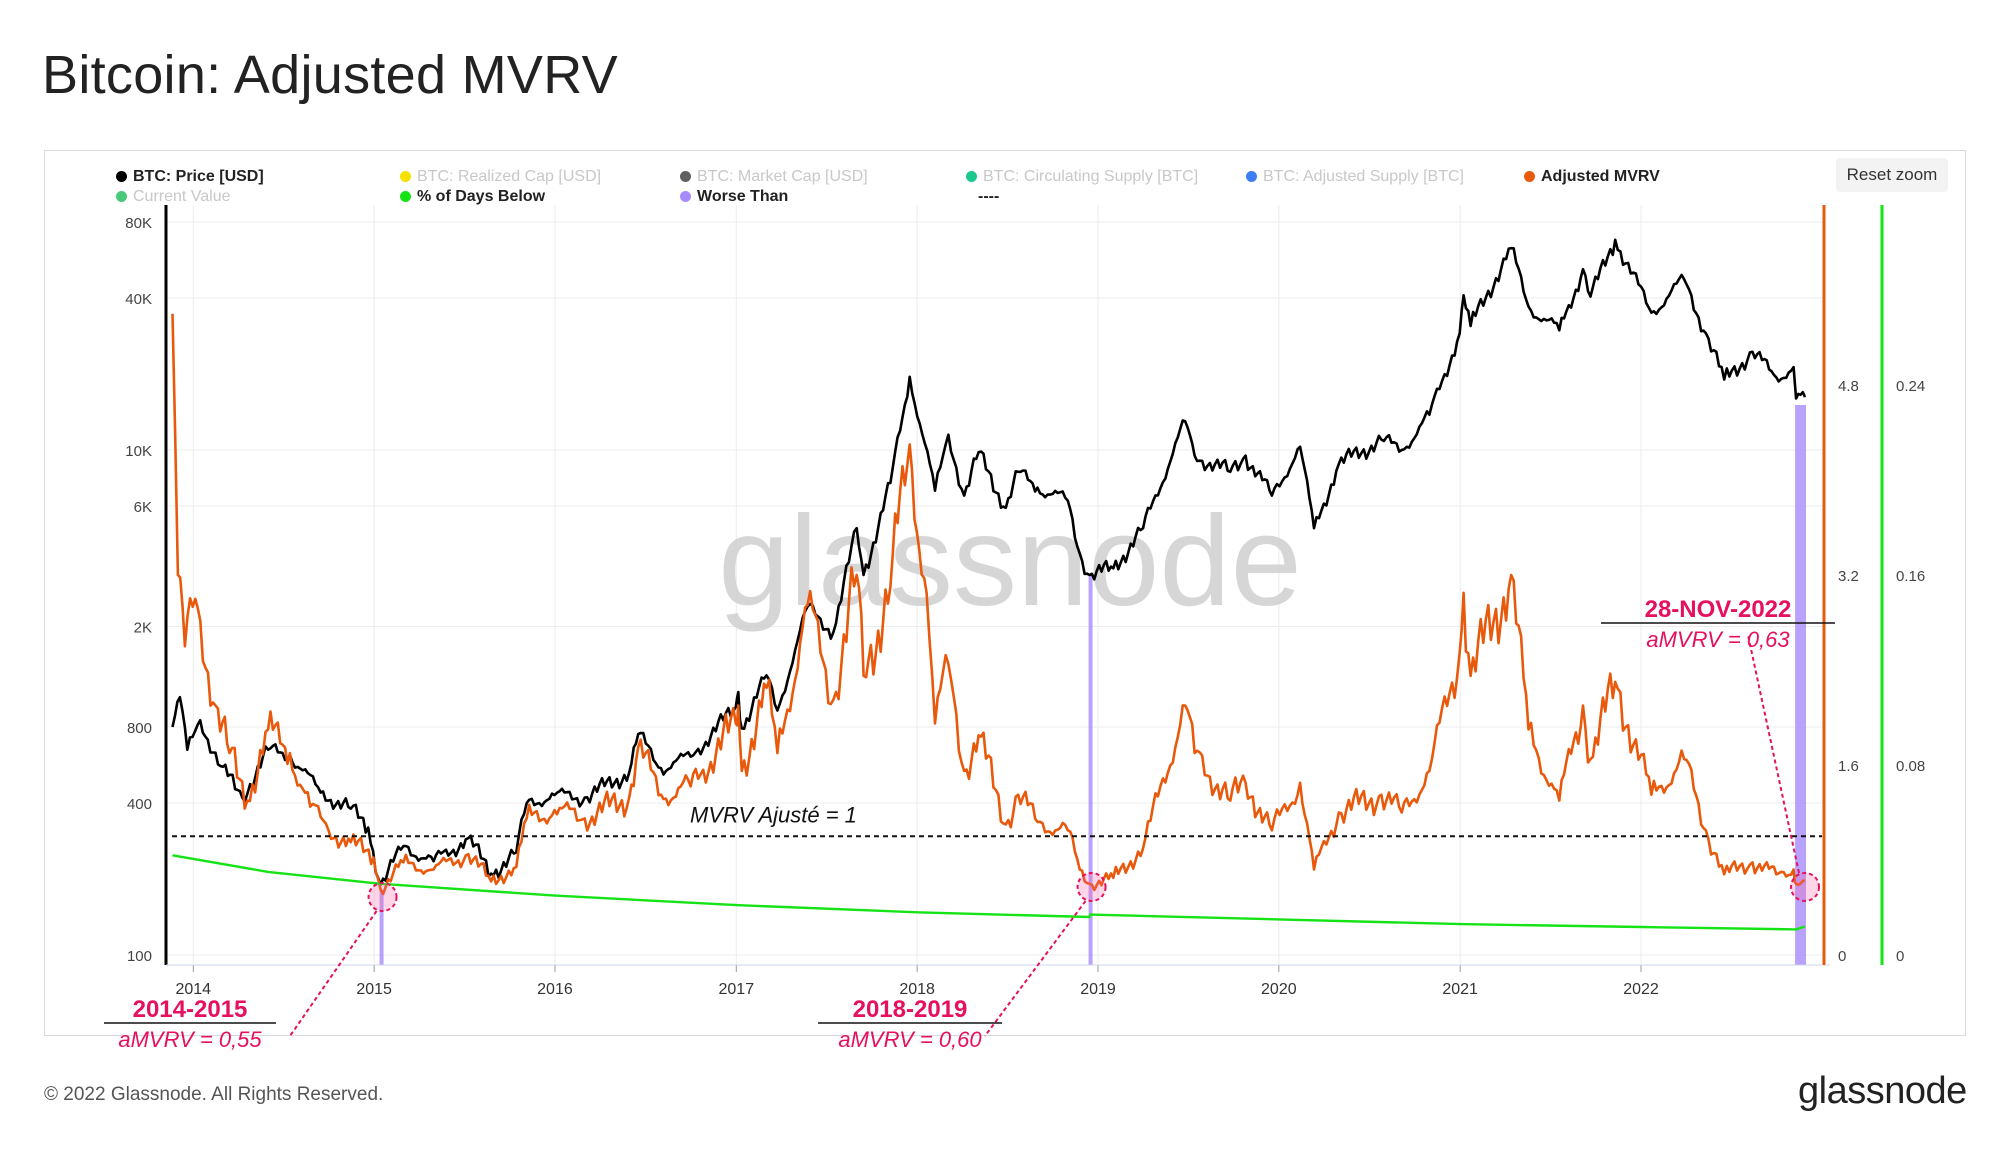 This screenshot has width=2000, height=1152. I want to click on legend-label: % of Days Below, so click(481, 196).